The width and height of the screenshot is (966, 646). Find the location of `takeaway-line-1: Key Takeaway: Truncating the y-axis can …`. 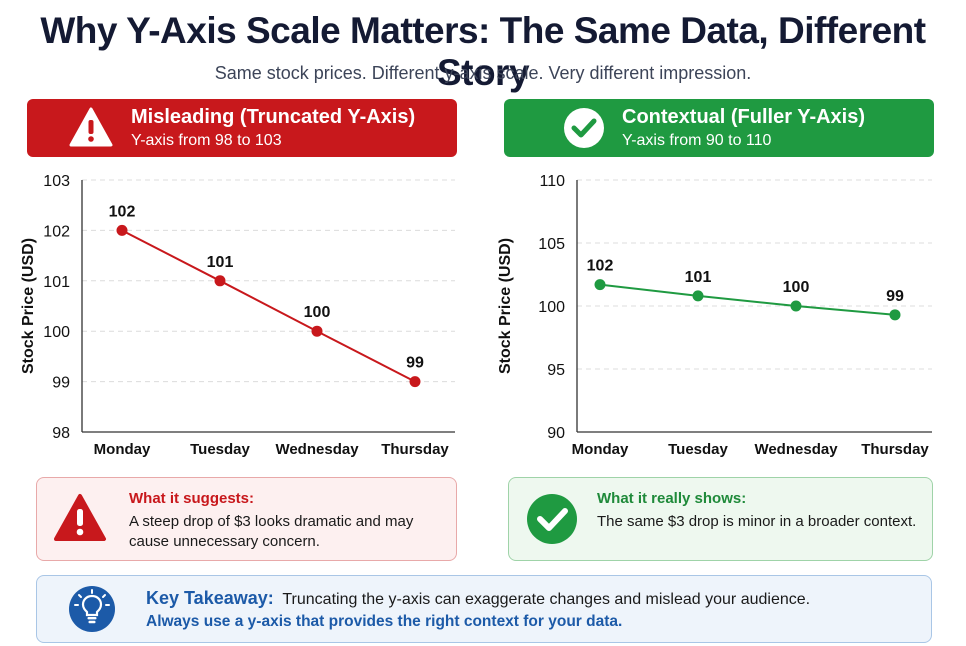

takeaway-line-1: Key Takeaway: Truncating the y-axis can … is located at coordinates (478, 598).